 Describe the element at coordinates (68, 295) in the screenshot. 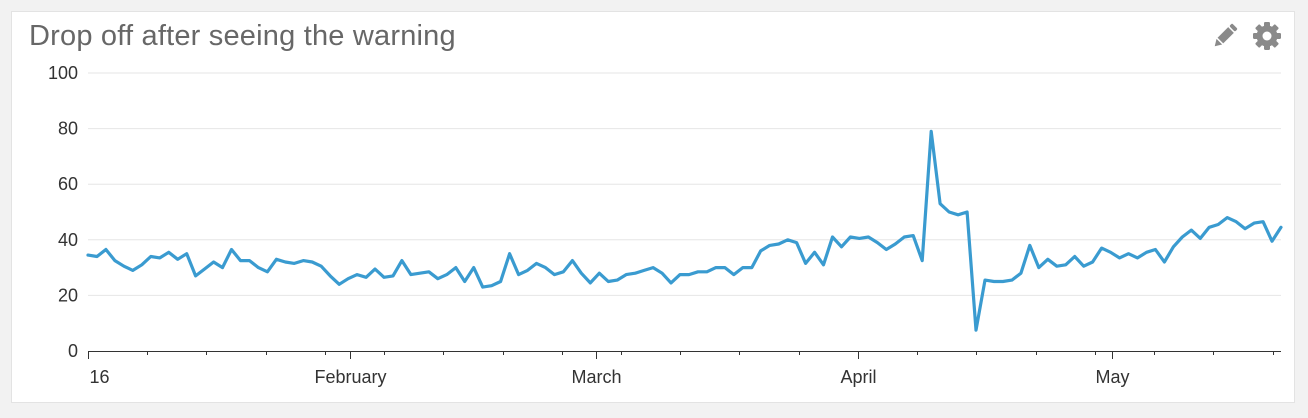

I see `y-tick-label: 20` at that location.